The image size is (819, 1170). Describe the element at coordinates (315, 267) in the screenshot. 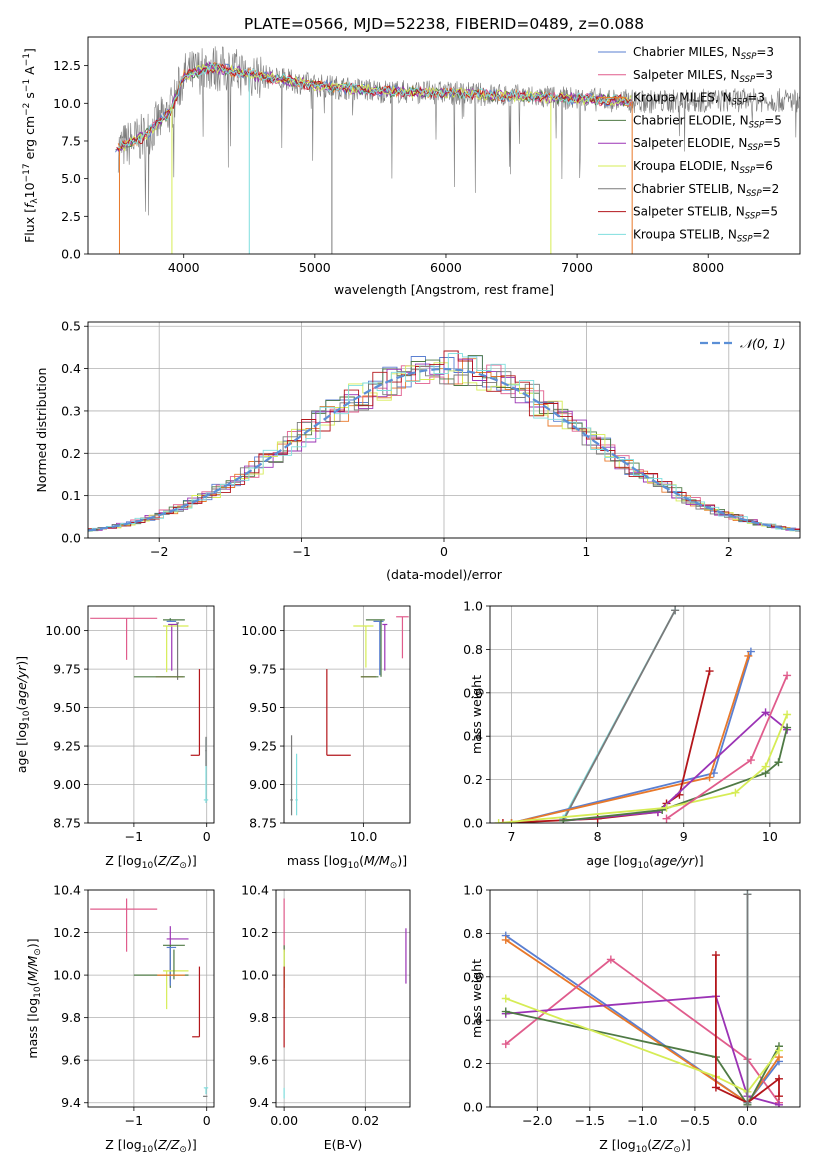

I see `x-tick-label: 5000` at that location.